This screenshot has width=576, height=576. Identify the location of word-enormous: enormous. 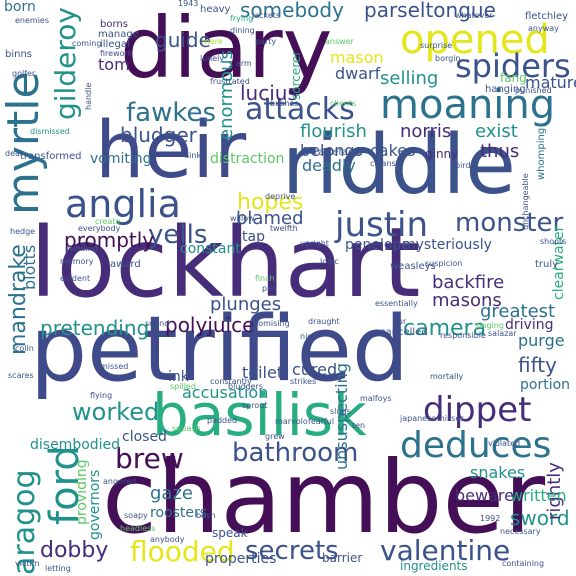
(226, 95).